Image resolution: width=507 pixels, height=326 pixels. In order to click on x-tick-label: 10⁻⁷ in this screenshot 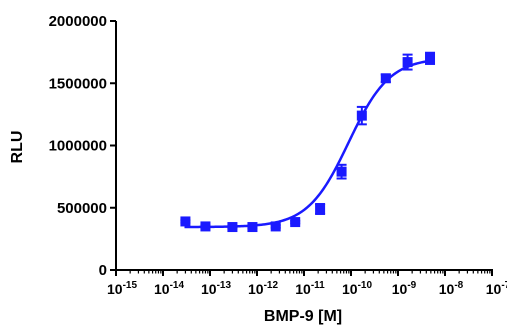, I will do `click(496, 288)`.